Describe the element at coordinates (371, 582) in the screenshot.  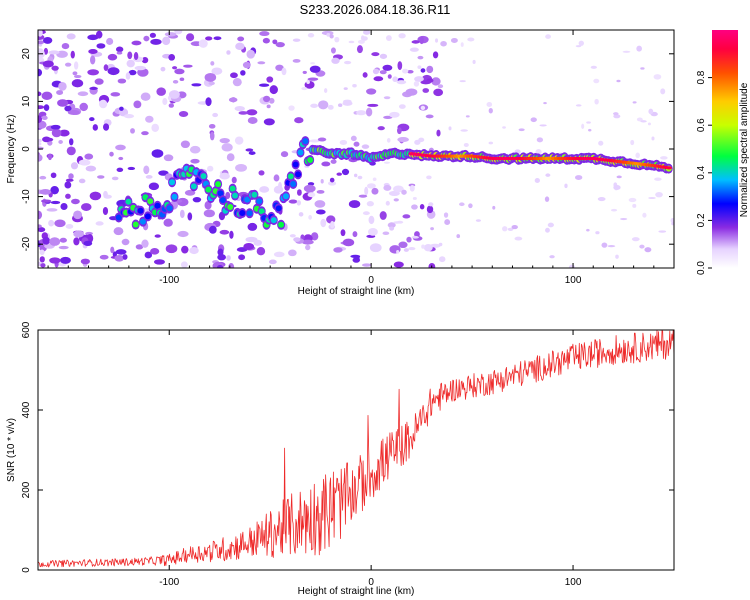
I see `snr-x-tick-label: 0` at that location.